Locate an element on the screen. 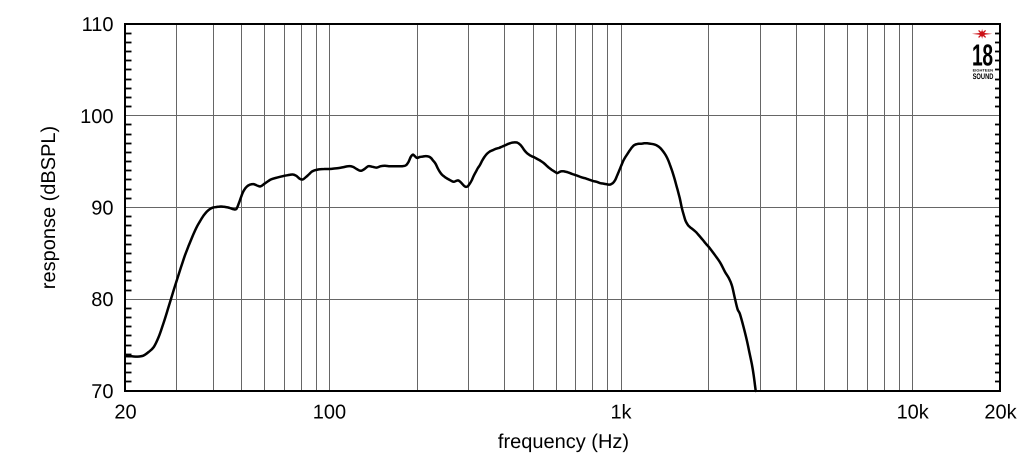 The image size is (1024, 455). svg-text: 20k is located at coordinates (1000, 413).